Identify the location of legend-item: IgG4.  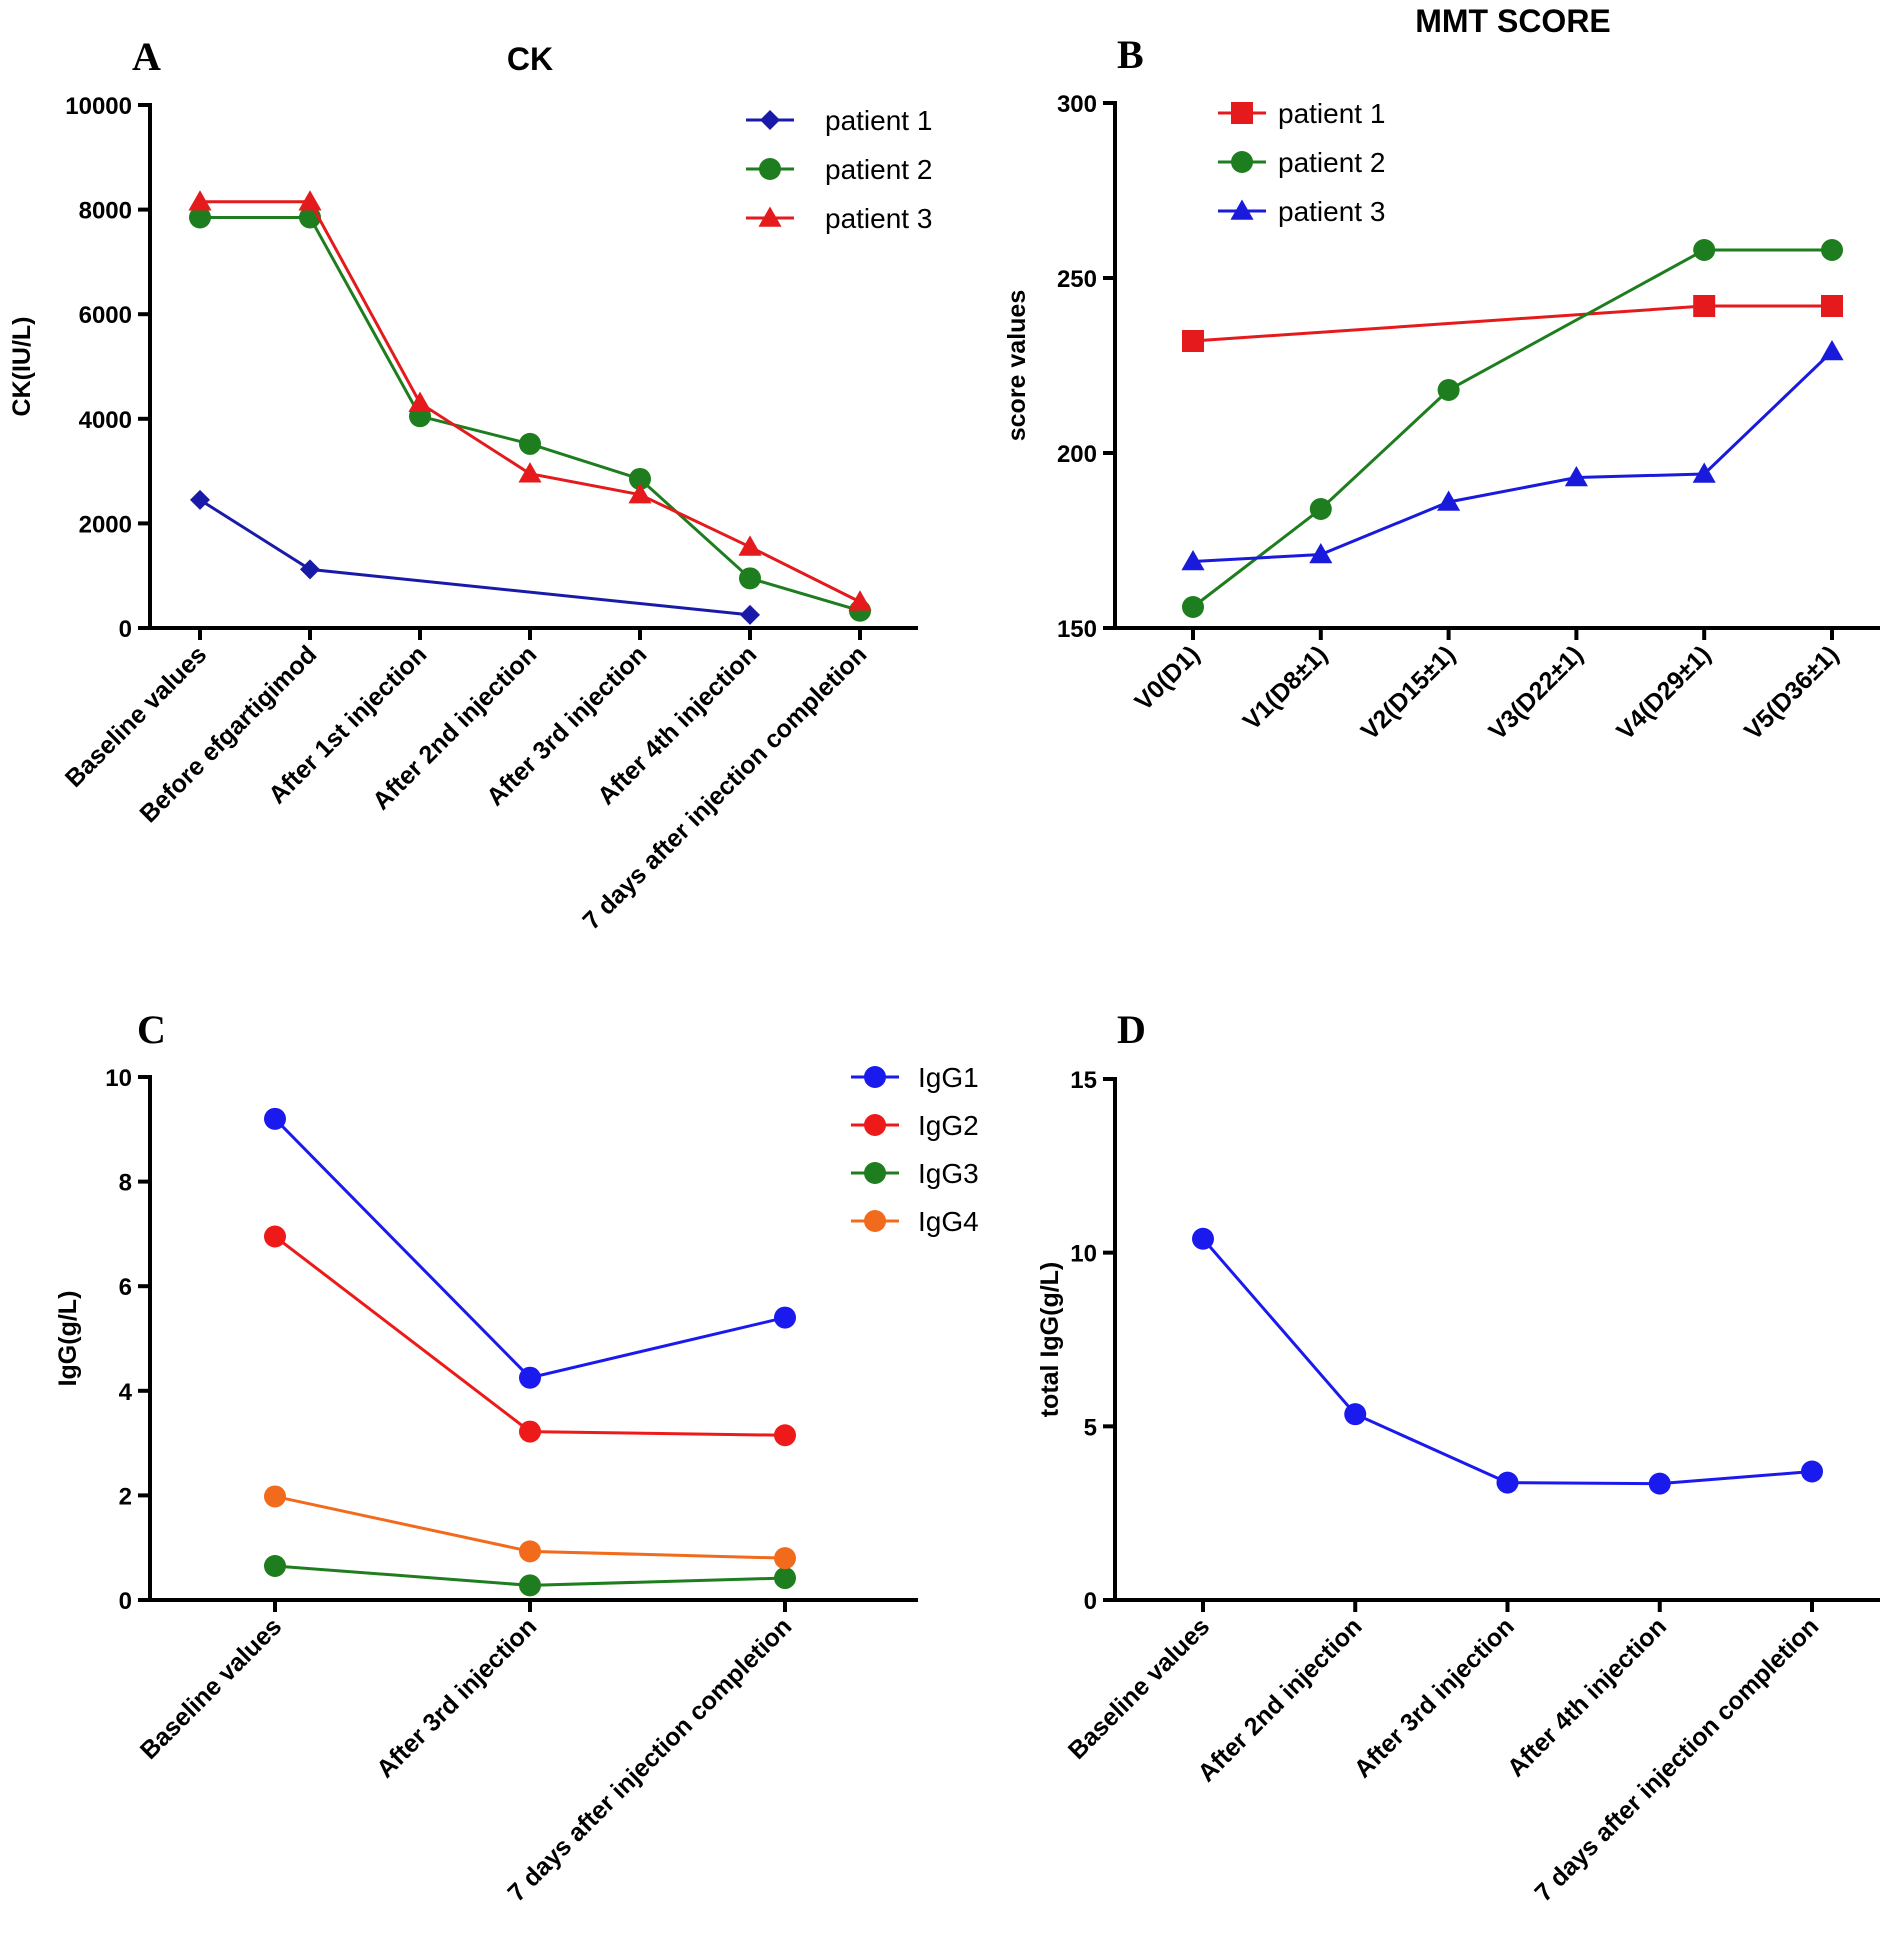
(915, 1221).